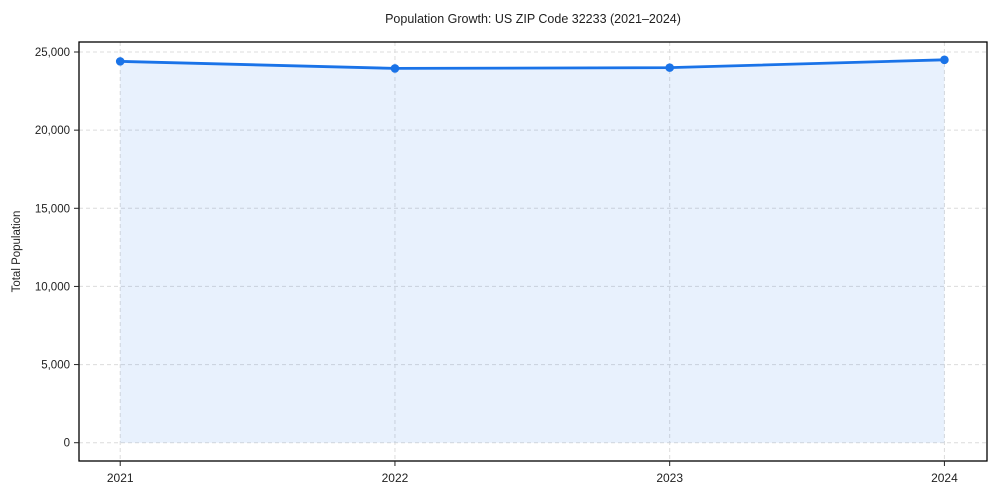  What do you see at coordinates (52, 209) in the screenshot?
I see `y-tick-label: 15,000` at bounding box center [52, 209].